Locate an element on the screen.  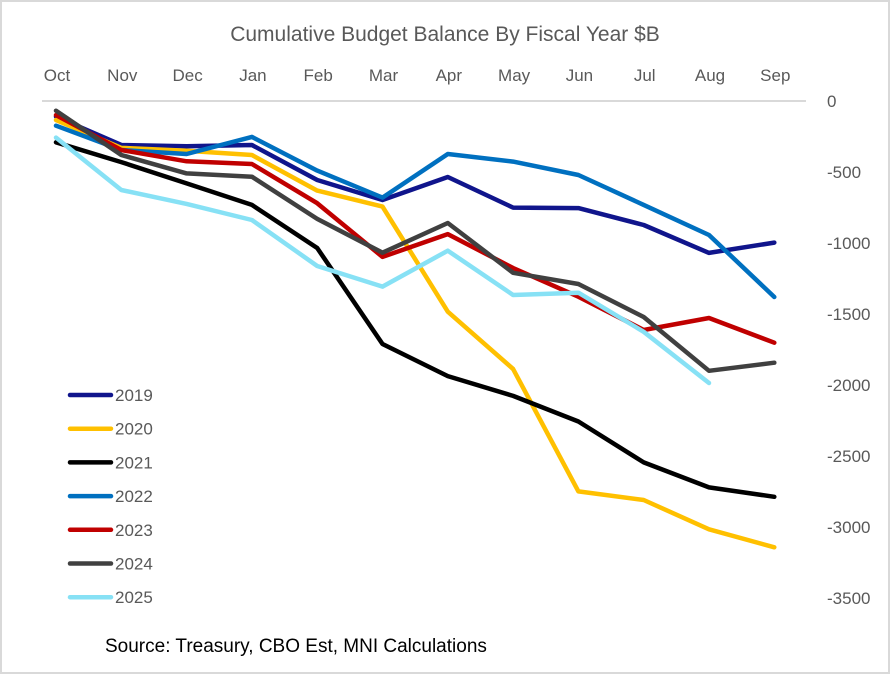
y-tick-label: -1000 is located at coordinates (848, 243).